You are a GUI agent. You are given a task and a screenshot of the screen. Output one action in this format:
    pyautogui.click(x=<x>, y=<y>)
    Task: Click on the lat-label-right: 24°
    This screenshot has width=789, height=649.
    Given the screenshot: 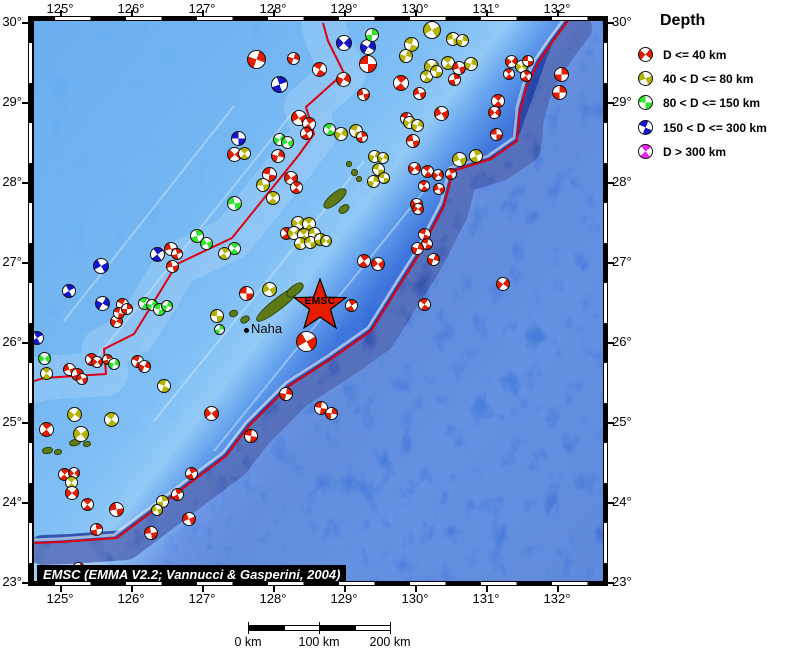 What is the action you would take?
    pyautogui.click(x=622, y=501)
    